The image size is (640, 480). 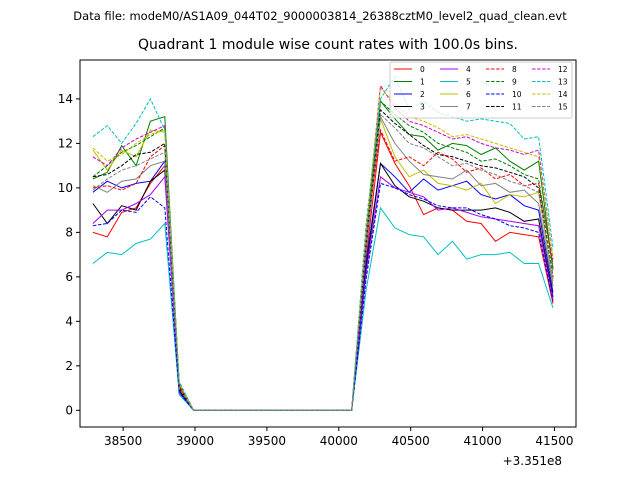 I want to click on legend-label-10: 10, so click(x=517, y=94).